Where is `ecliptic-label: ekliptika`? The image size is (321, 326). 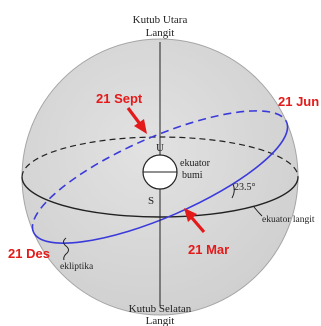
ecliptic-label: ekliptika is located at coordinates (77, 267).